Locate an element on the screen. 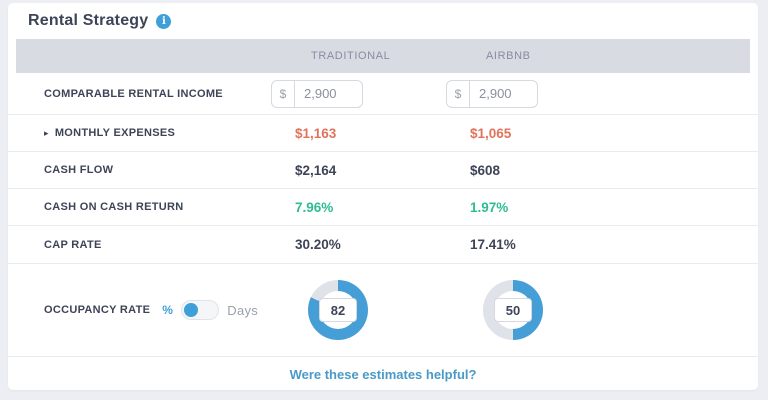 The width and height of the screenshot is (768, 400). cash-flow-value-traditional: $2,164 is located at coordinates (316, 170).